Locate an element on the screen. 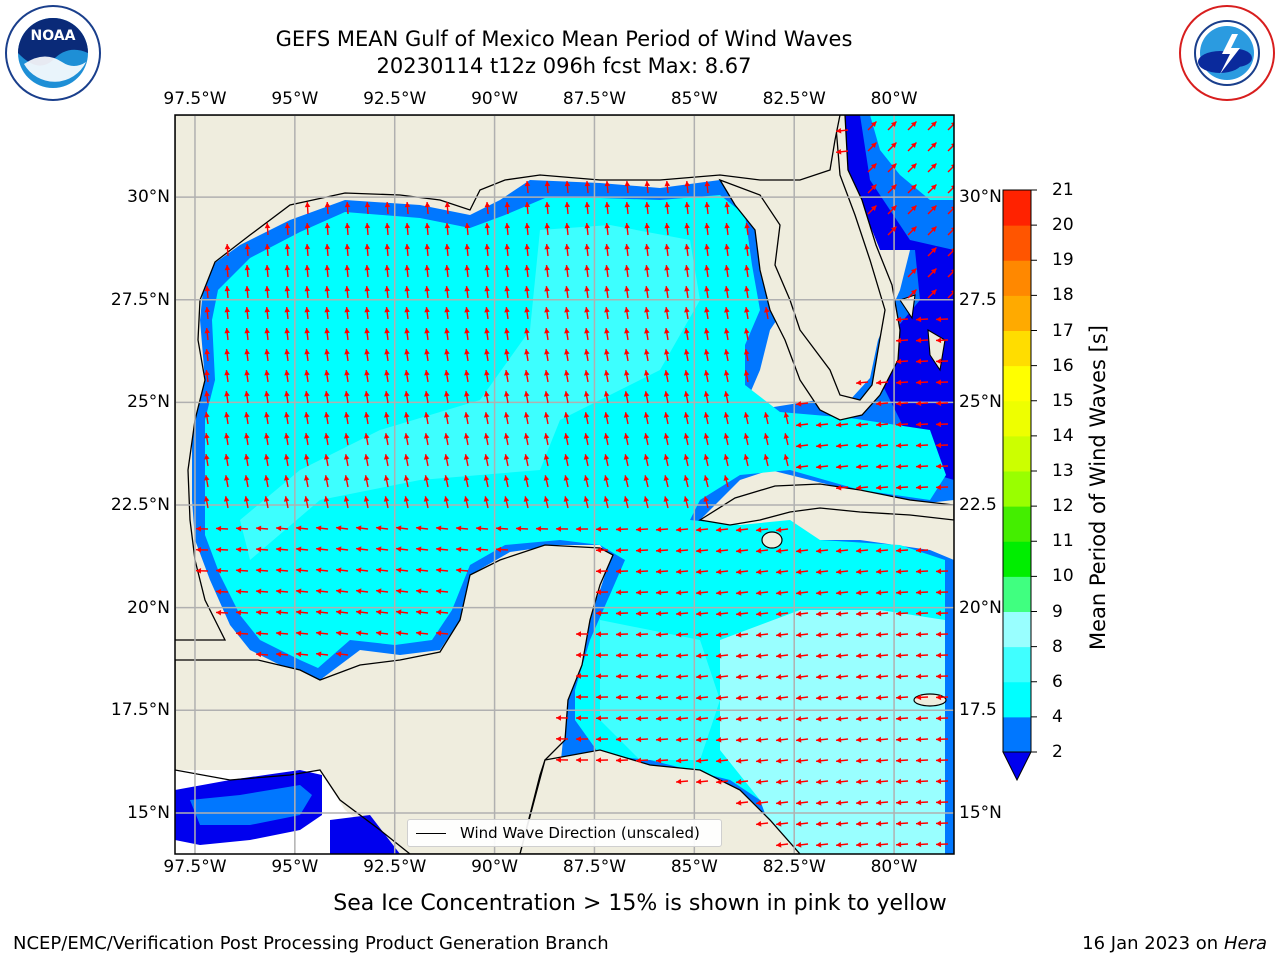 The height and width of the screenshot is (960, 1280). colorbar is located at coordinates (1019, 485).